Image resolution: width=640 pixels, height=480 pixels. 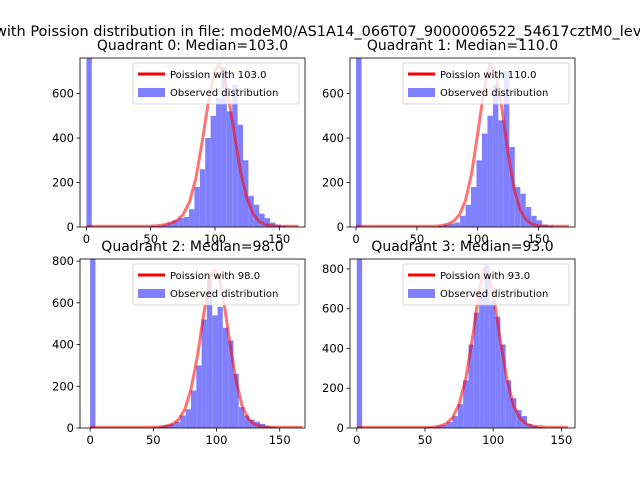 I want to click on legend-fit-label: Poission with 93.0, so click(x=485, y=276).